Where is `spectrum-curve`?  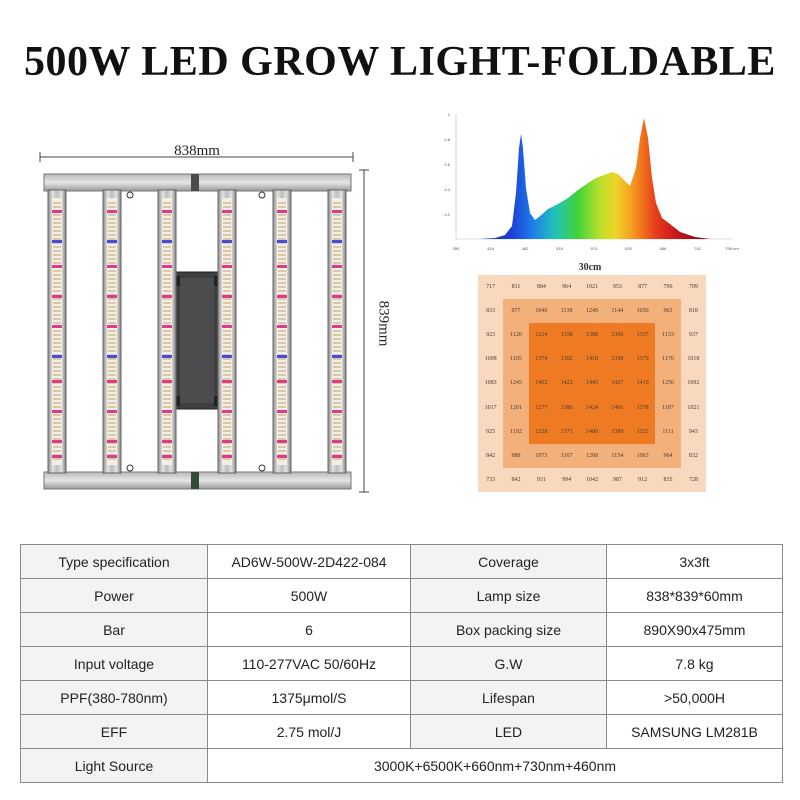
spectrum-curve is located at coordinates (594, 178).